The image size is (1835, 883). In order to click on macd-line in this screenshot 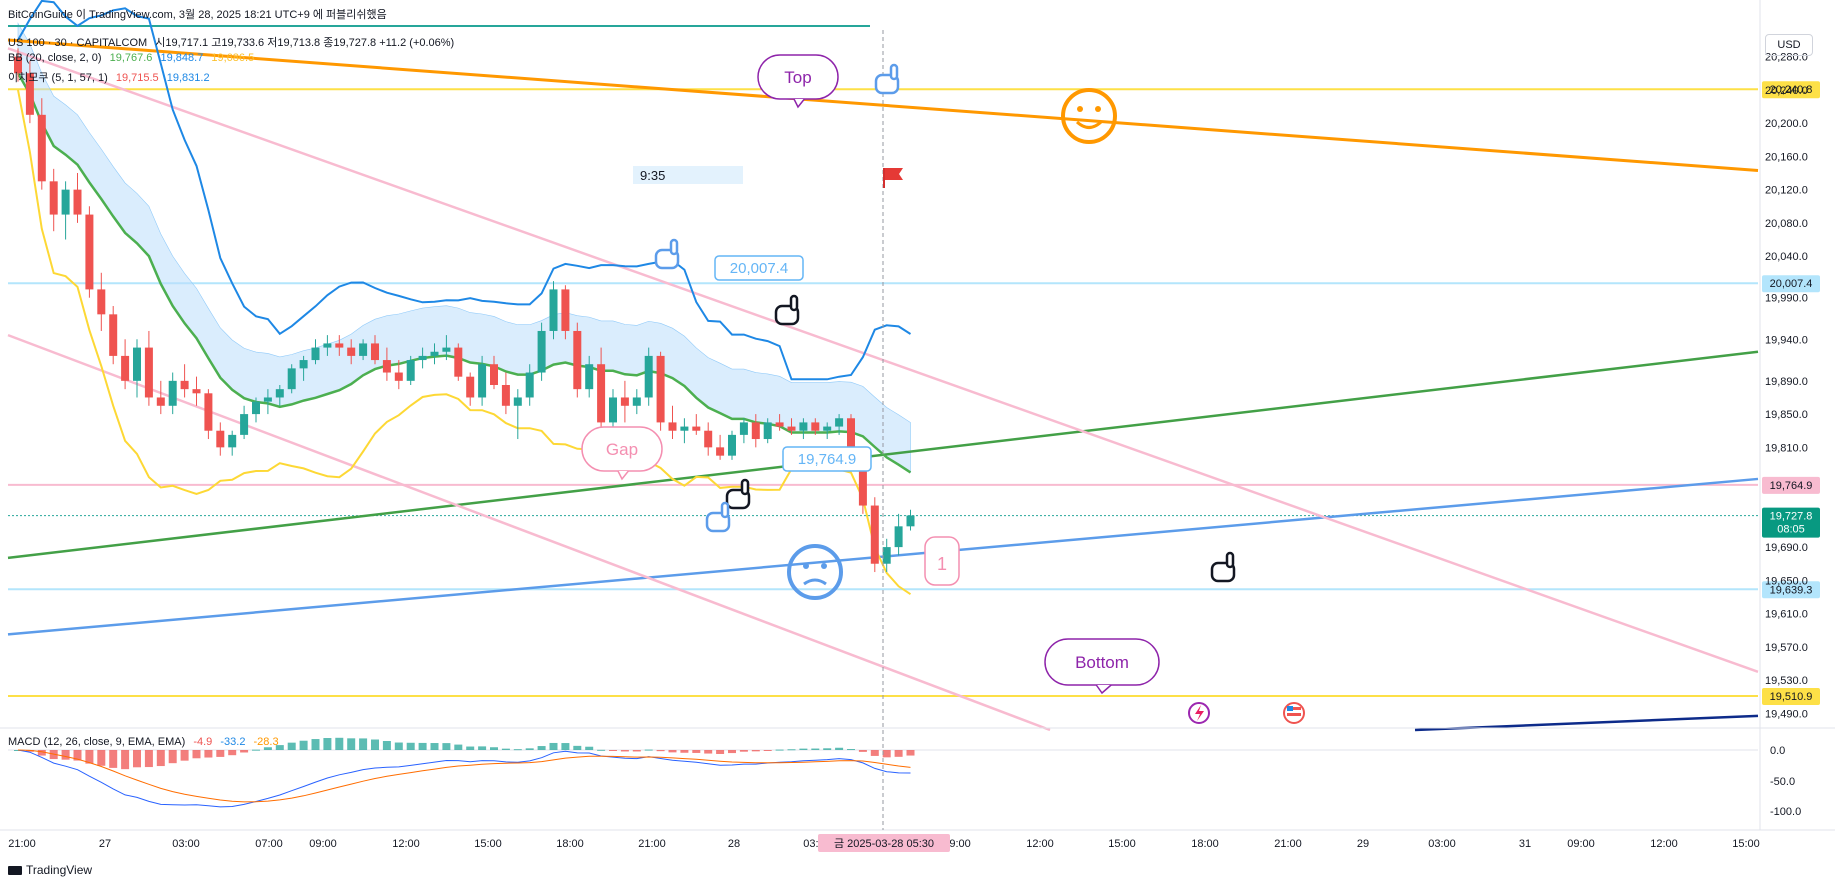, I will do `click(464, 778)`.